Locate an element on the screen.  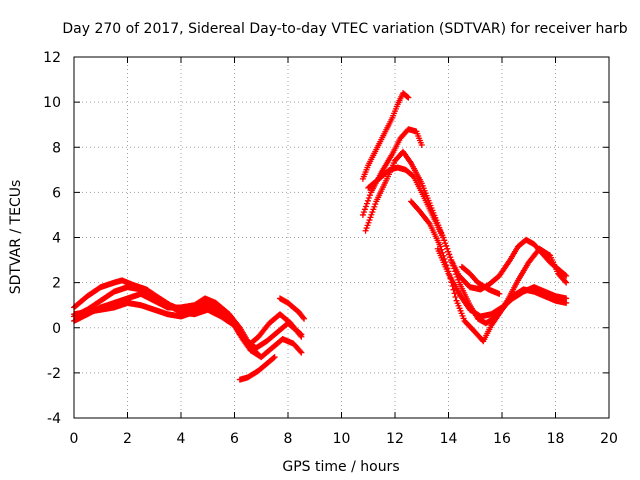
x-tick-labels: 0 2 4 6 8 10 12 14 16 18 20 is located at coordinates (344, 439).